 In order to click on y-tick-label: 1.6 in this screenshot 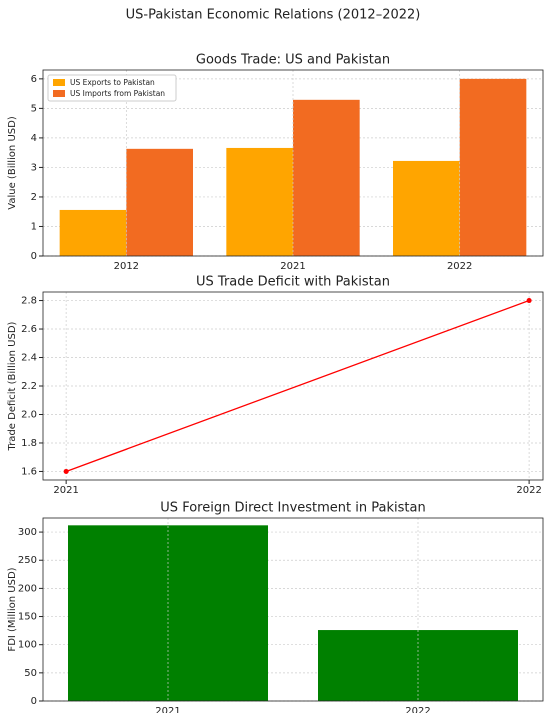, I will do `click(29, 471)`.